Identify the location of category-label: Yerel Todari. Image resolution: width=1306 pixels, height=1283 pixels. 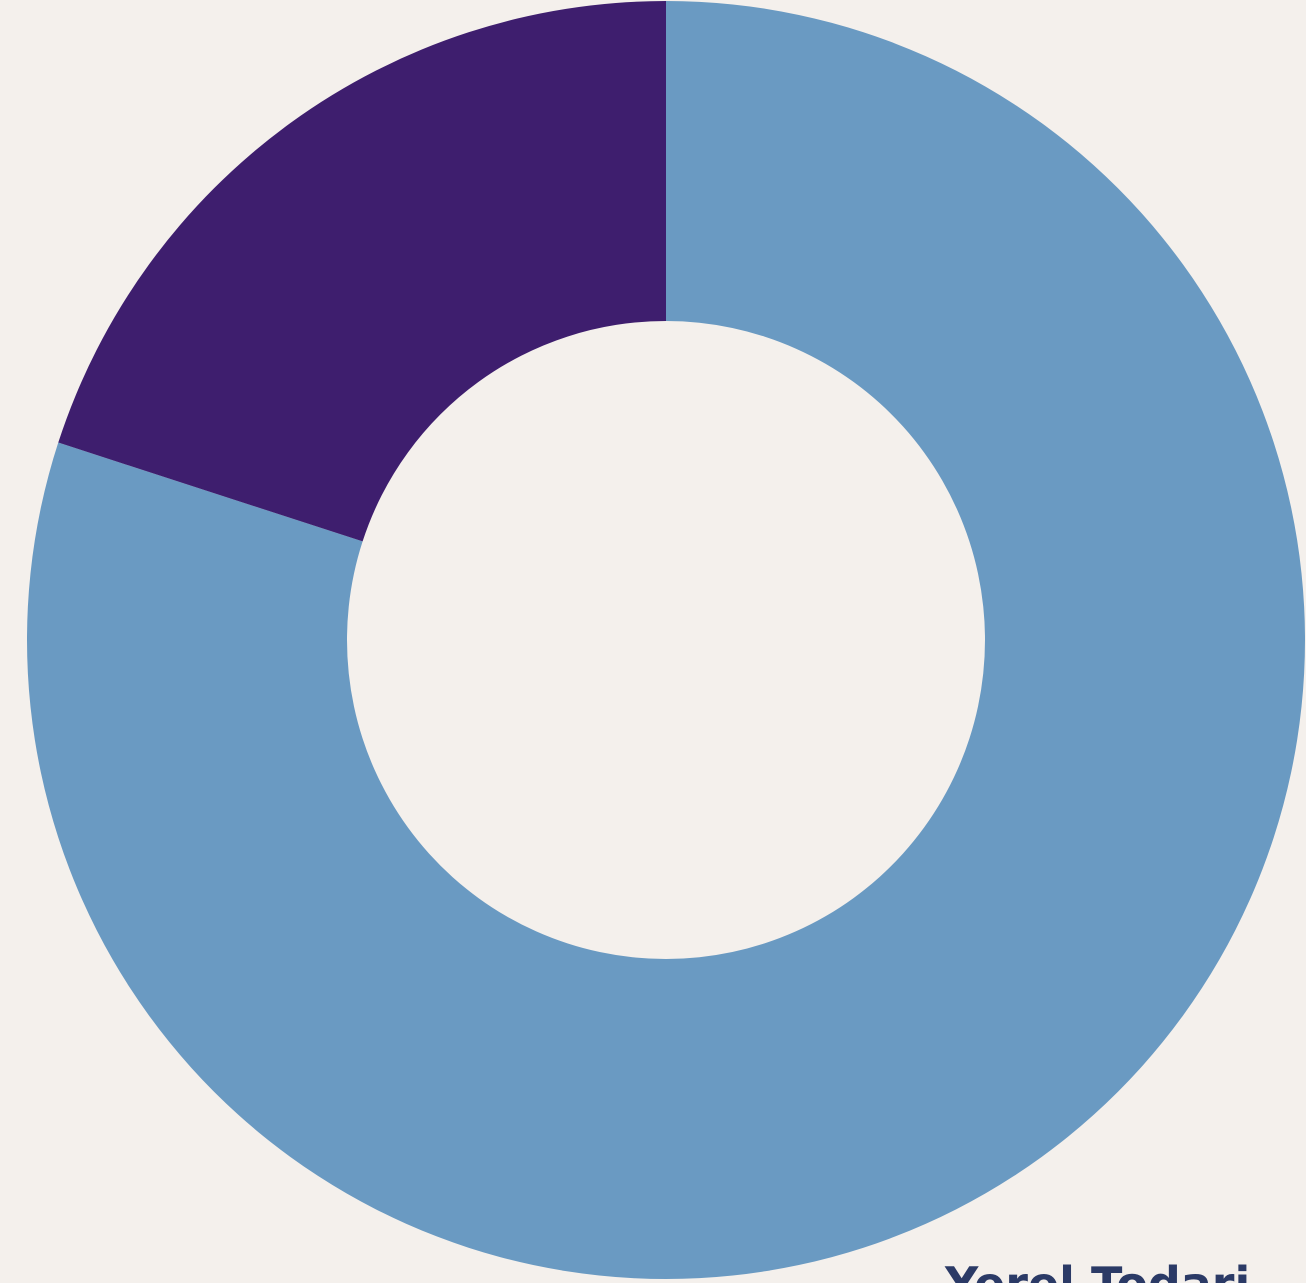
(1097, 1270).